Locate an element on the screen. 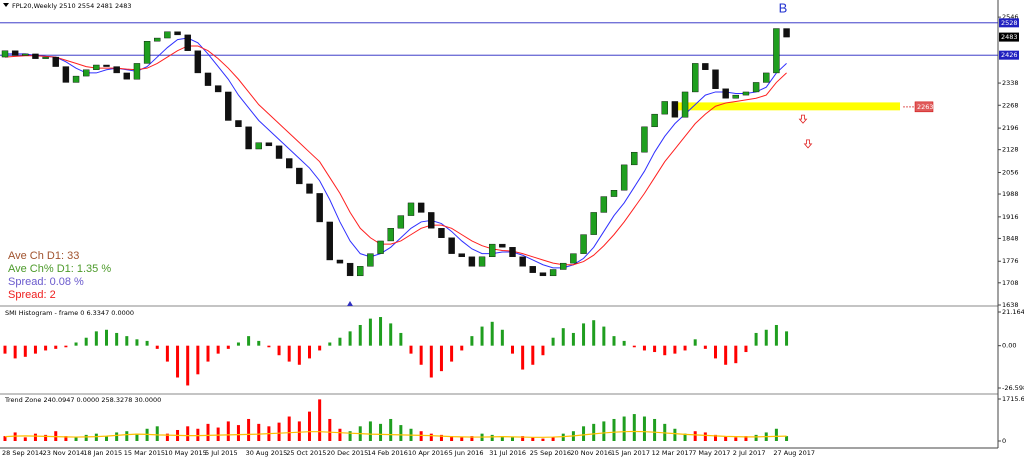  chart-title: FPL20,Weekly 2510 2554 2481 2483 is located at coordinates (72, 6).